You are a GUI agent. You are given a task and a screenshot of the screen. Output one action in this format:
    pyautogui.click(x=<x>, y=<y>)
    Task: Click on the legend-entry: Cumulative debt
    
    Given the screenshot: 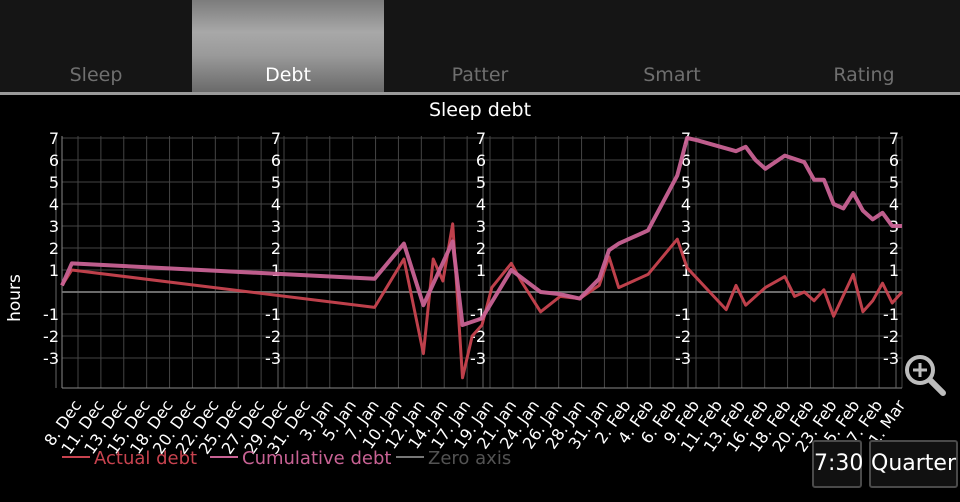 What is the action you would take?
    pyautogui.click(x=316, y=458)
    